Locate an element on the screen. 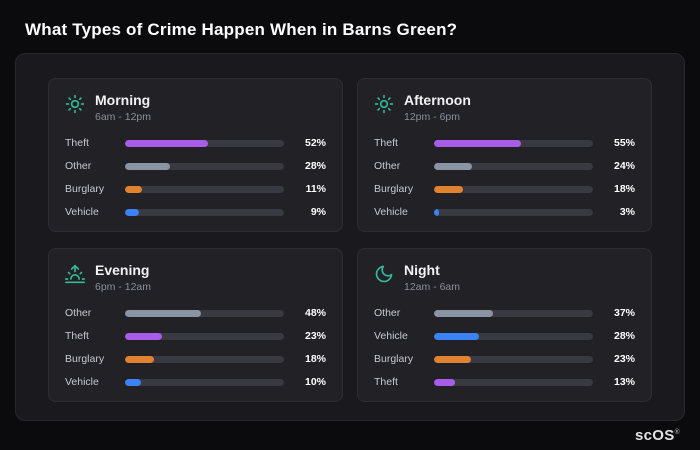 This screenshot has height=450, width=700. card-header: Night 12am - 6am is located at coordinates (504, 277).